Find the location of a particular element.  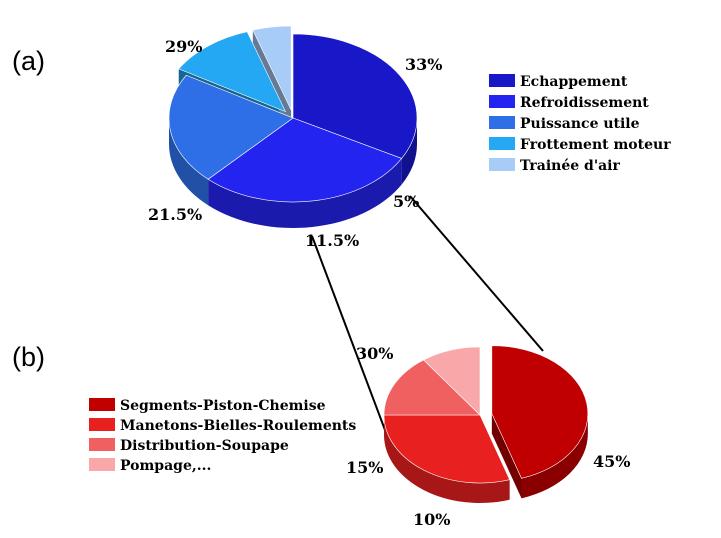

pie-a-slice-side-refroidissement is located at coordinates (305, 193).